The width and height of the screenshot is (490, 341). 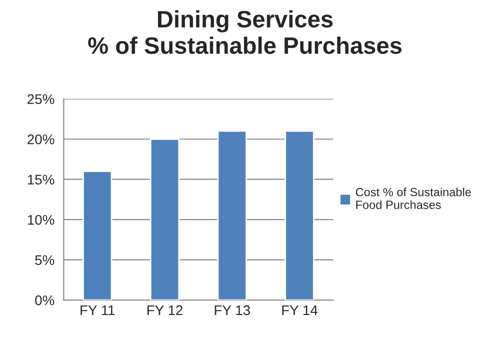 What do you see at coordinates (44, 300) in the screenshot?
I see `y-tick-label: 0%` at bounding box center [44, 300].